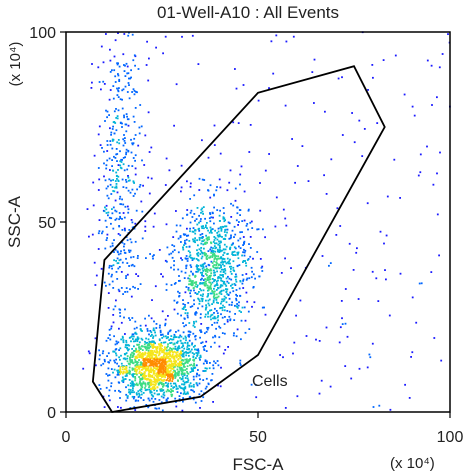 The width and height of the screenshot is (474, 474). What do you see at coordinates (412, 463) in the screenshot?
I see `x-axis-multiplier: (x 10⁴)` at bounding box center [412, 463].